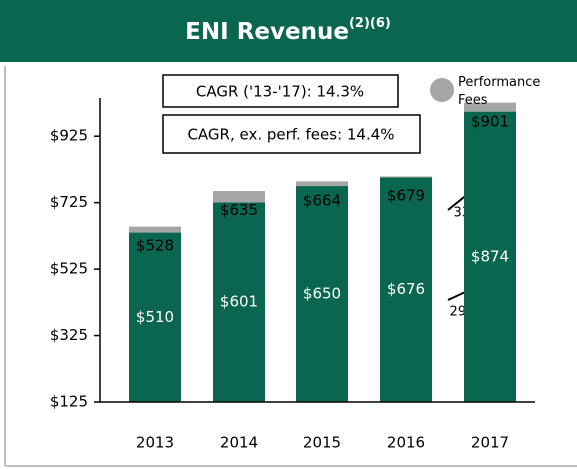  What do you see at coordinates (406, 443) in the screenshot?
I see `x-tick-label: 2016` at bounding box center [406, 443].